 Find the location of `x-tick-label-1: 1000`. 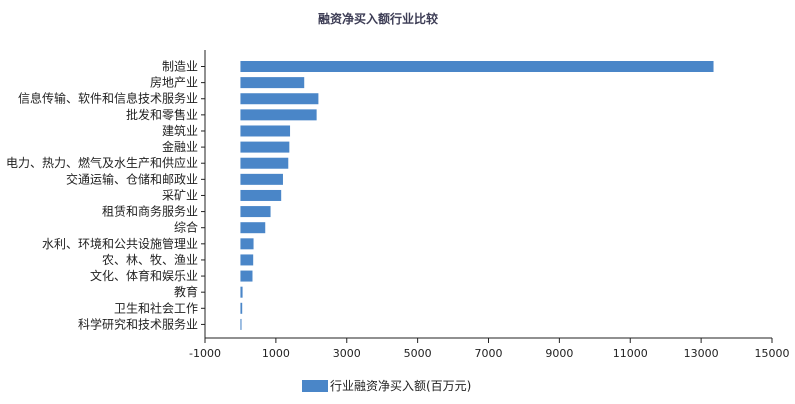

x-tick-label-1: 1000 is located at coordinates (276, 353).